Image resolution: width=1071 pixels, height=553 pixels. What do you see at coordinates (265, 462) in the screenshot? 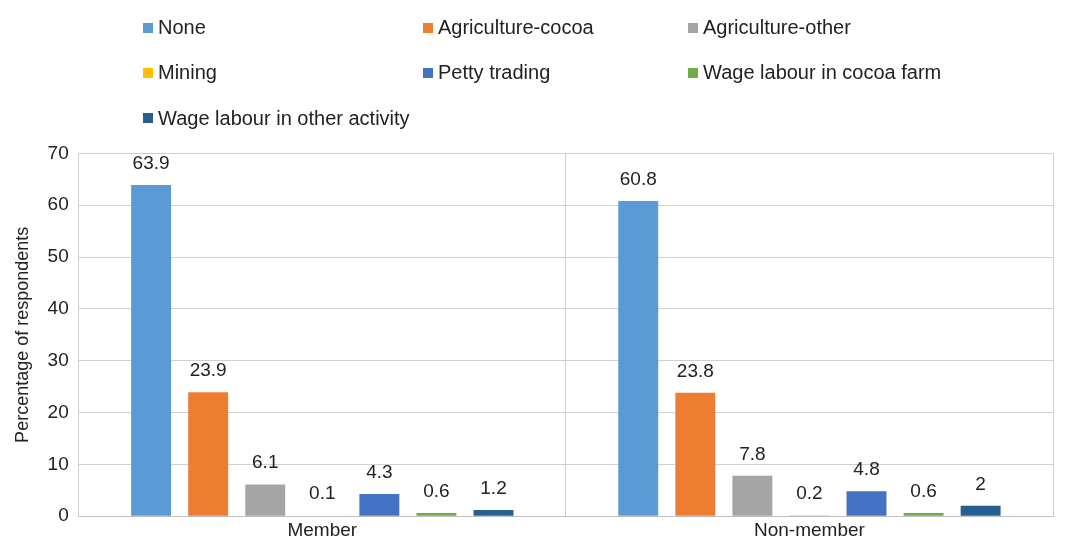
I see `data-label: 6.1` at bounding box center [265, 462].